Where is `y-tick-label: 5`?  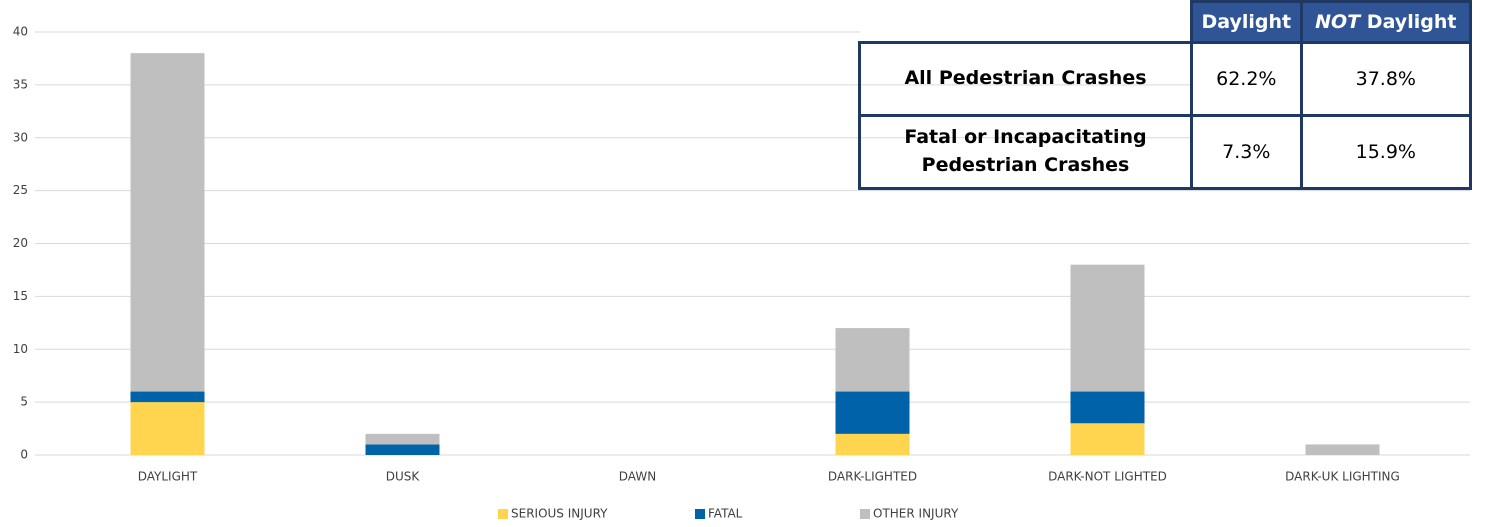
y-tick-label: 5 is located at coordinates (24, 402).